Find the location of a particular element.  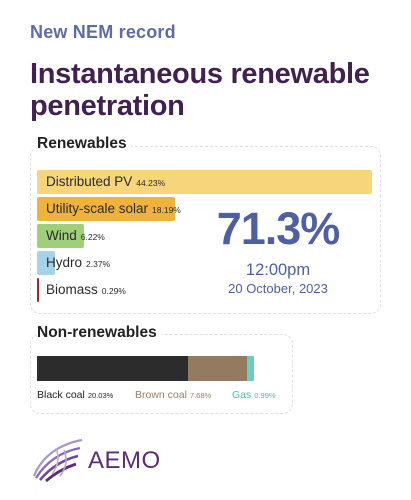

label-gas: Gas 0.99% is located at coordinates (254, 395).